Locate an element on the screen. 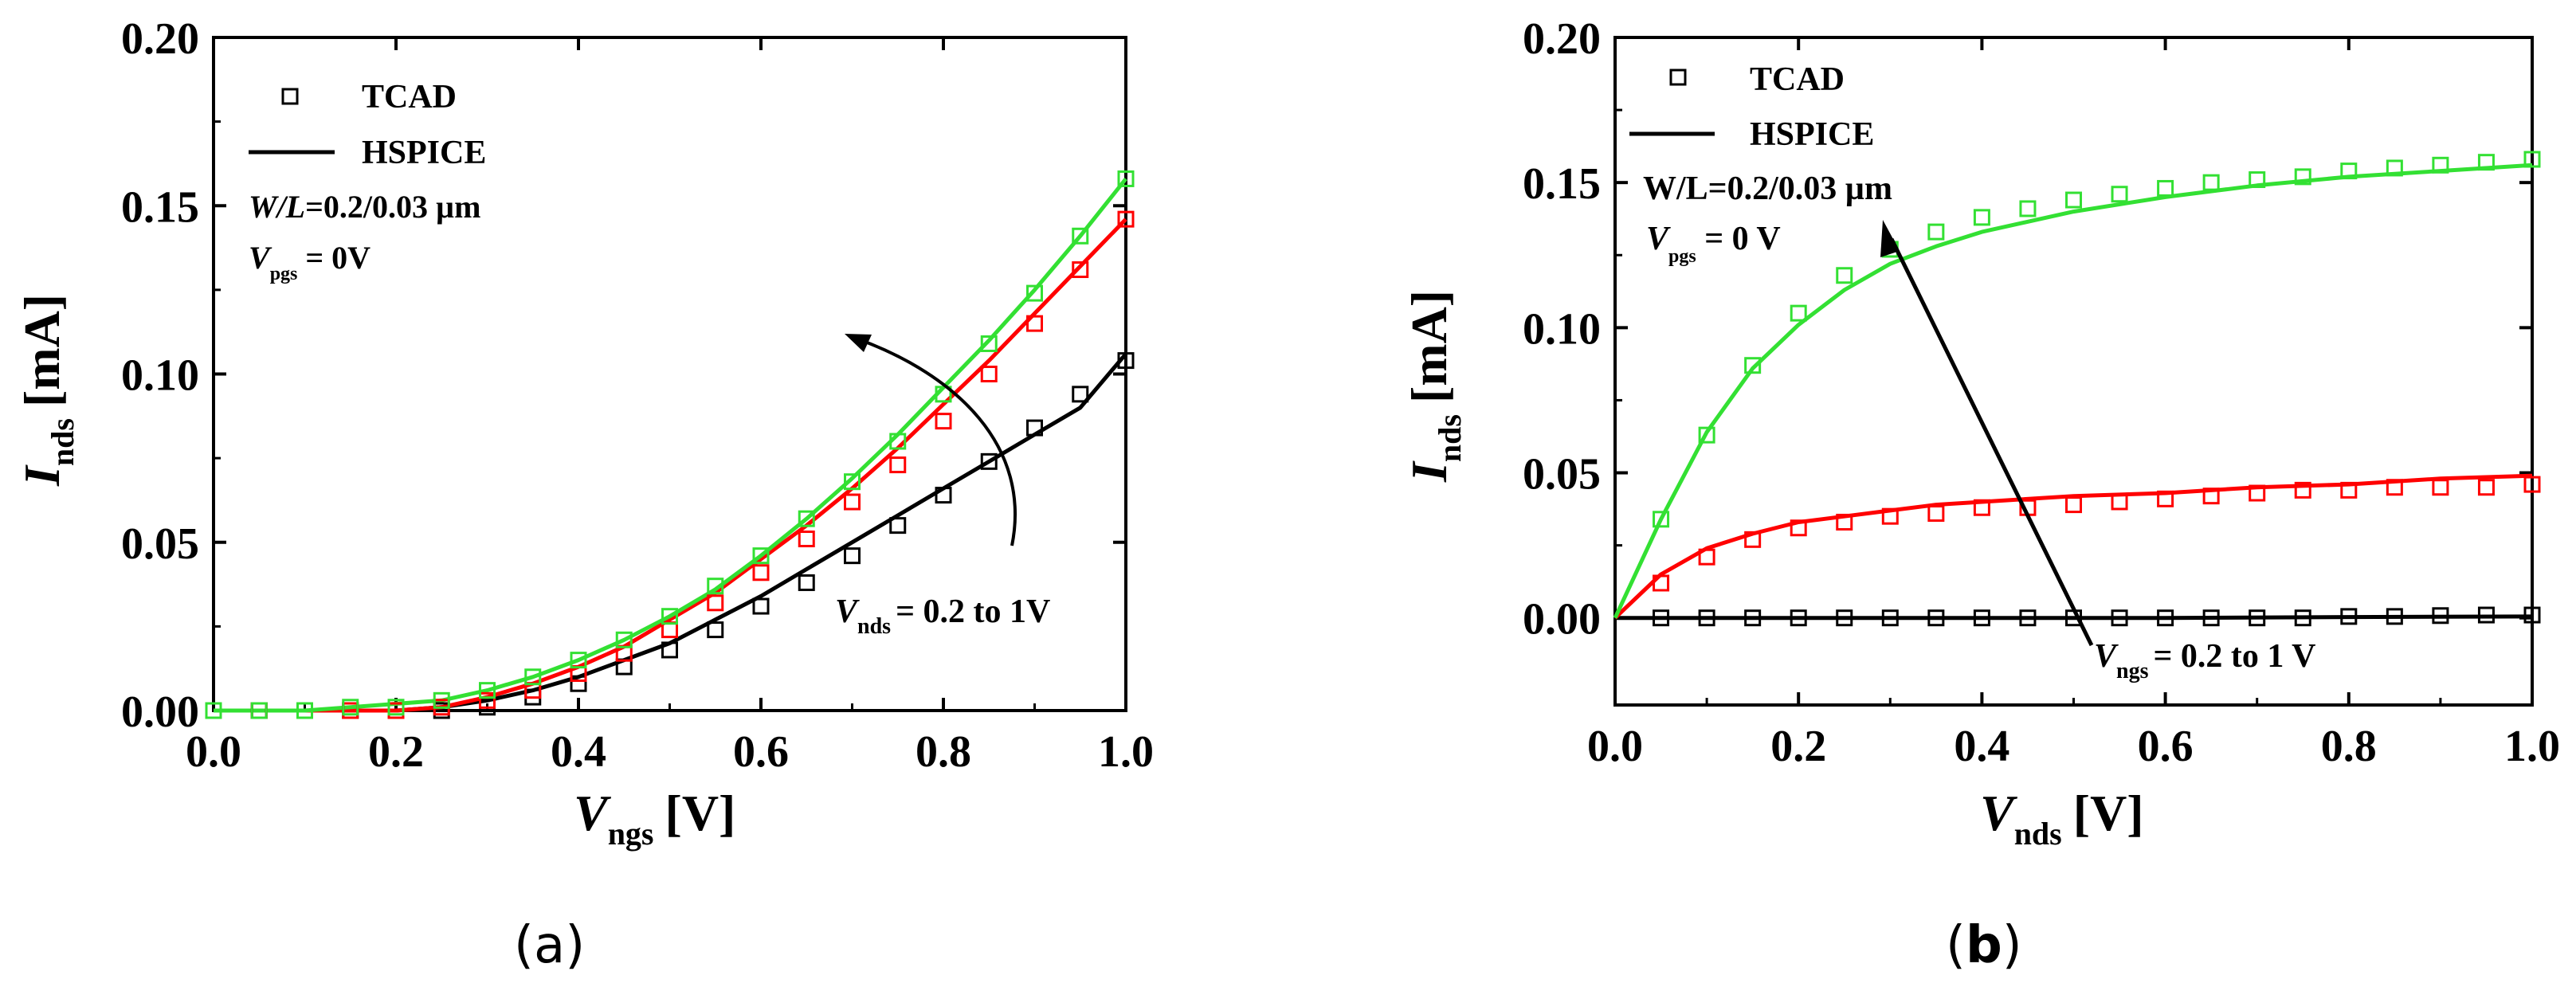 This screenshot has width=2576, height=983. sweep-arrow-b is located at coordinates (1991, 442).